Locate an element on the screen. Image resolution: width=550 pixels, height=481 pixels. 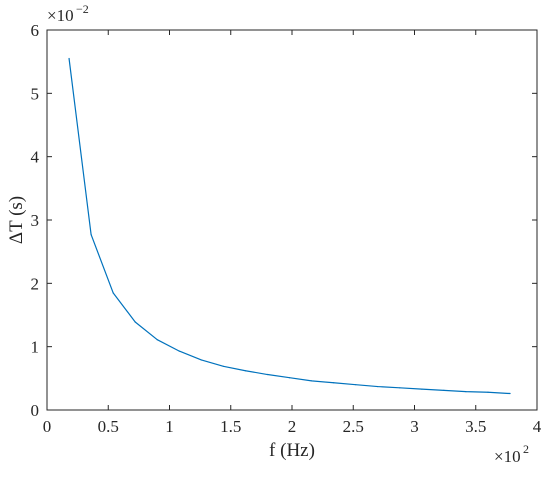
y-tick-label: 5 is located at coordinates (35, 93).